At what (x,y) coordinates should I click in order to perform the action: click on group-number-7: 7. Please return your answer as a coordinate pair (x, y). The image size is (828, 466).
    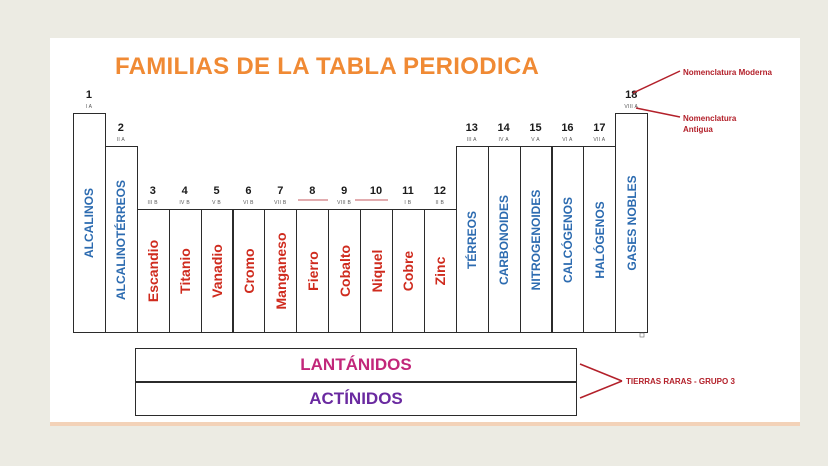
    Looking at the image, I should click on (280, 191).